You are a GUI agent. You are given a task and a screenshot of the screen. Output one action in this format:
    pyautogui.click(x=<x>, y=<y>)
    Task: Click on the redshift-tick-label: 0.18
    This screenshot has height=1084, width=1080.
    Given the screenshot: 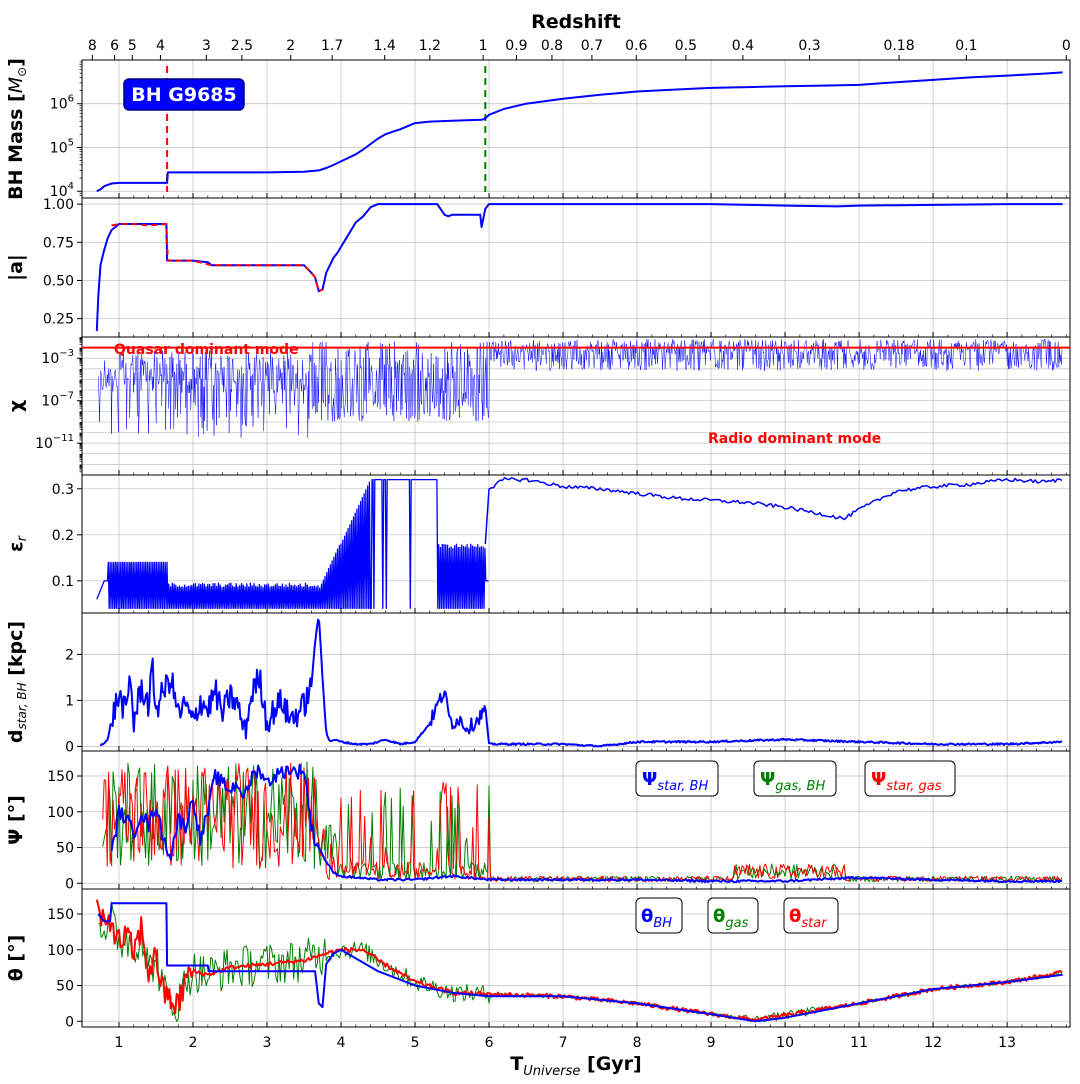 What is the action you would take?
    pyautogui.click(x=898, y=46)
    